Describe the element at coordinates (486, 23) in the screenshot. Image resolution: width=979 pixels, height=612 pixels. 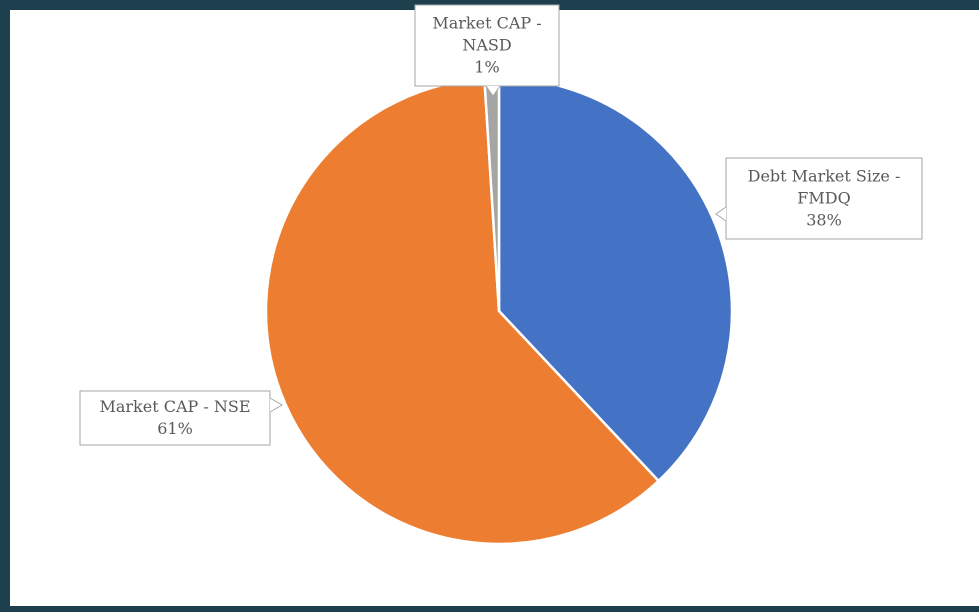
I see `slice-name-label: Market CAP -` at that location.